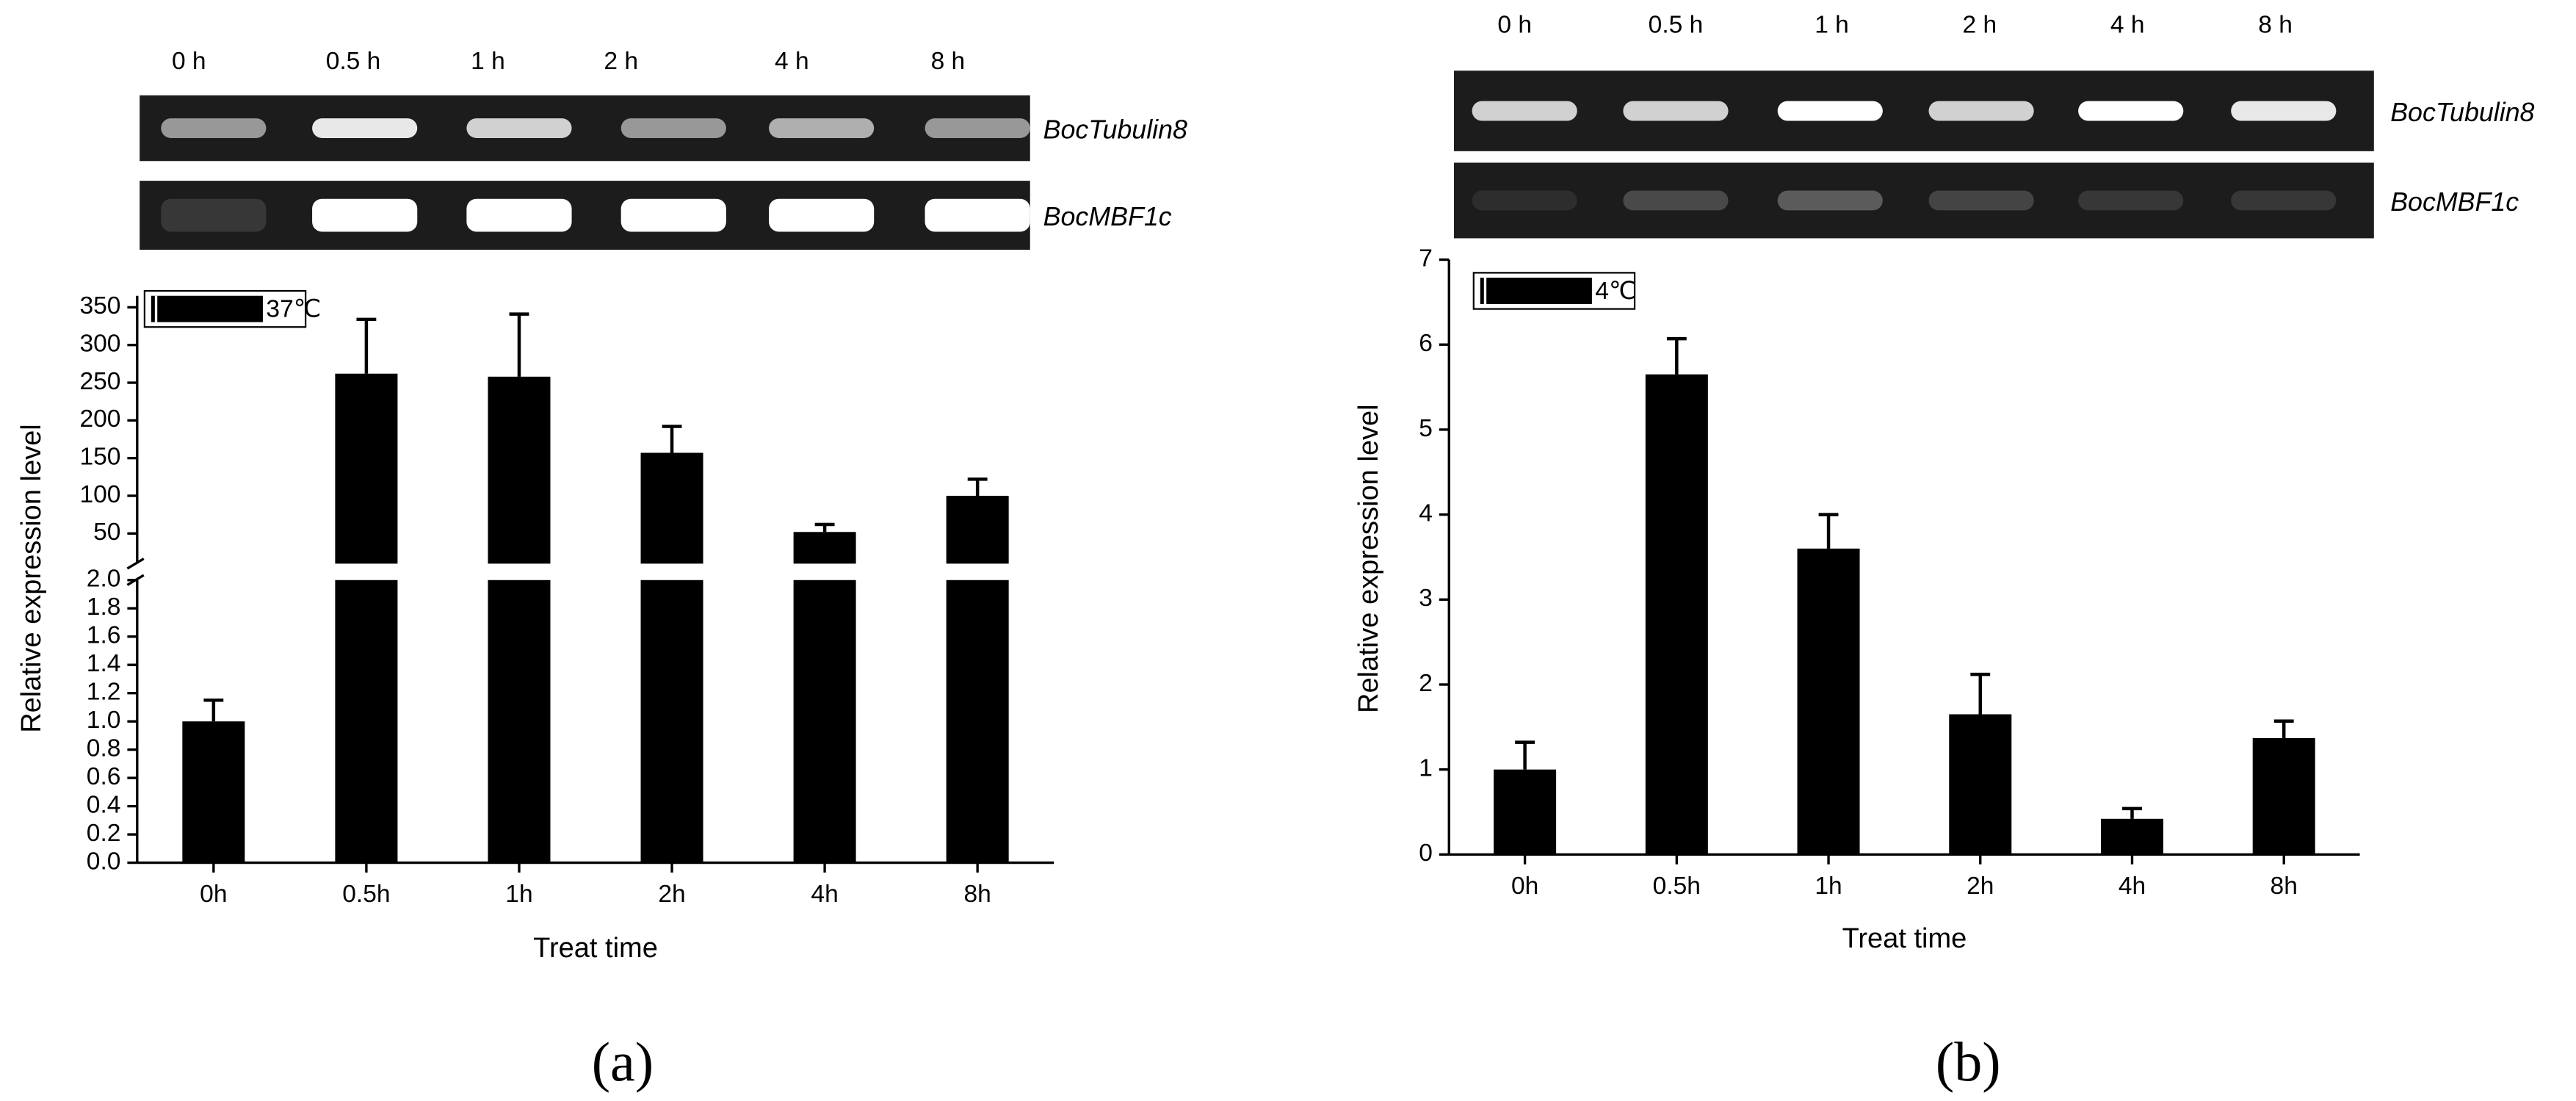  I want to click on y-tick-label: 2, so click(1426, 684).